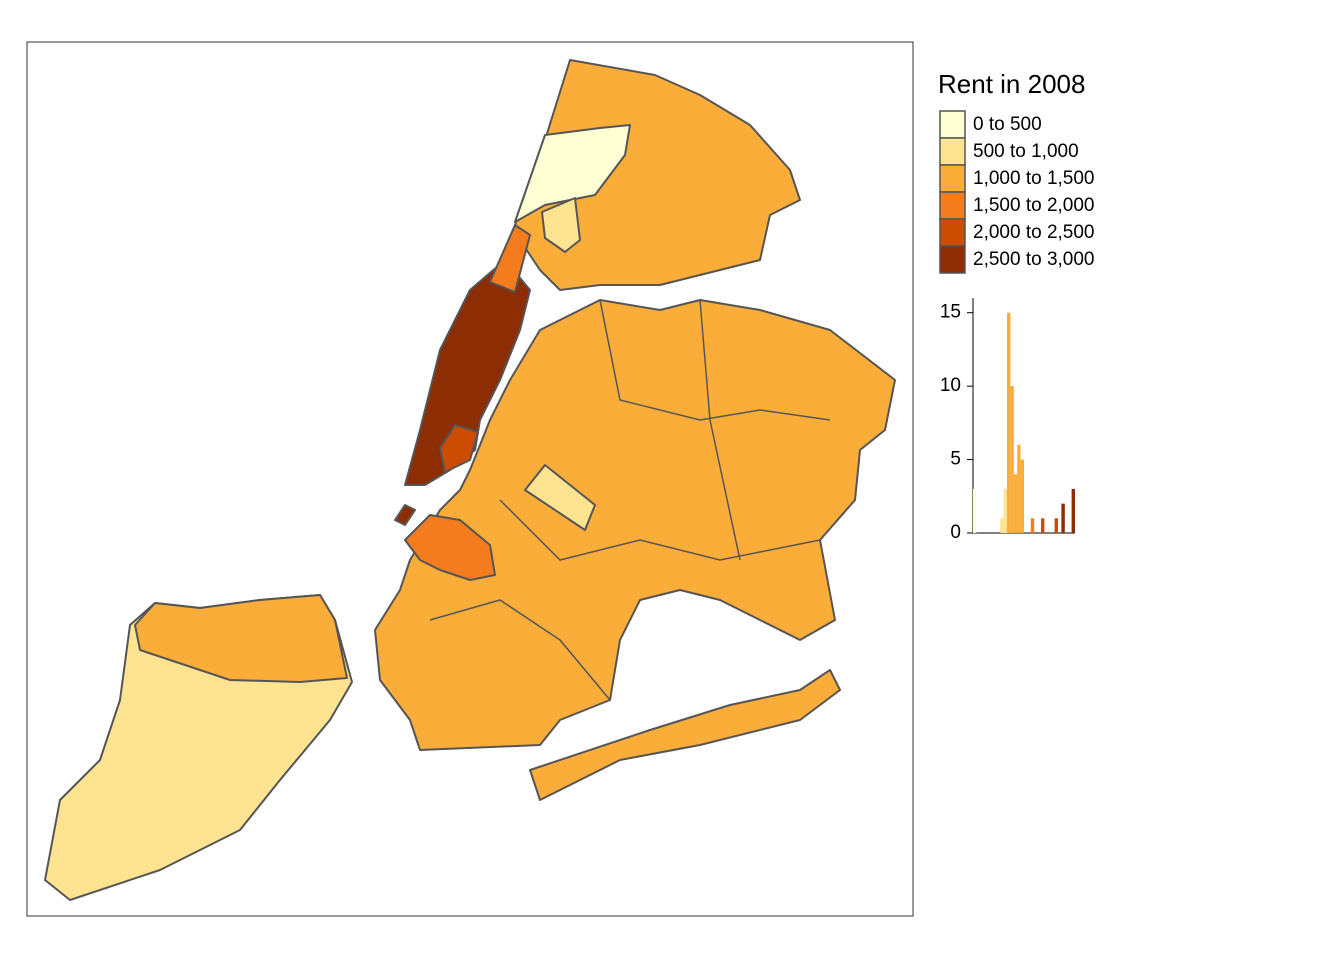 The height and width of the screenshot is (960, 1344). Describe the element at coordinates (1034, 205) in the screenshot. I see `legend-label: 1,500 to 2,000` at that location.